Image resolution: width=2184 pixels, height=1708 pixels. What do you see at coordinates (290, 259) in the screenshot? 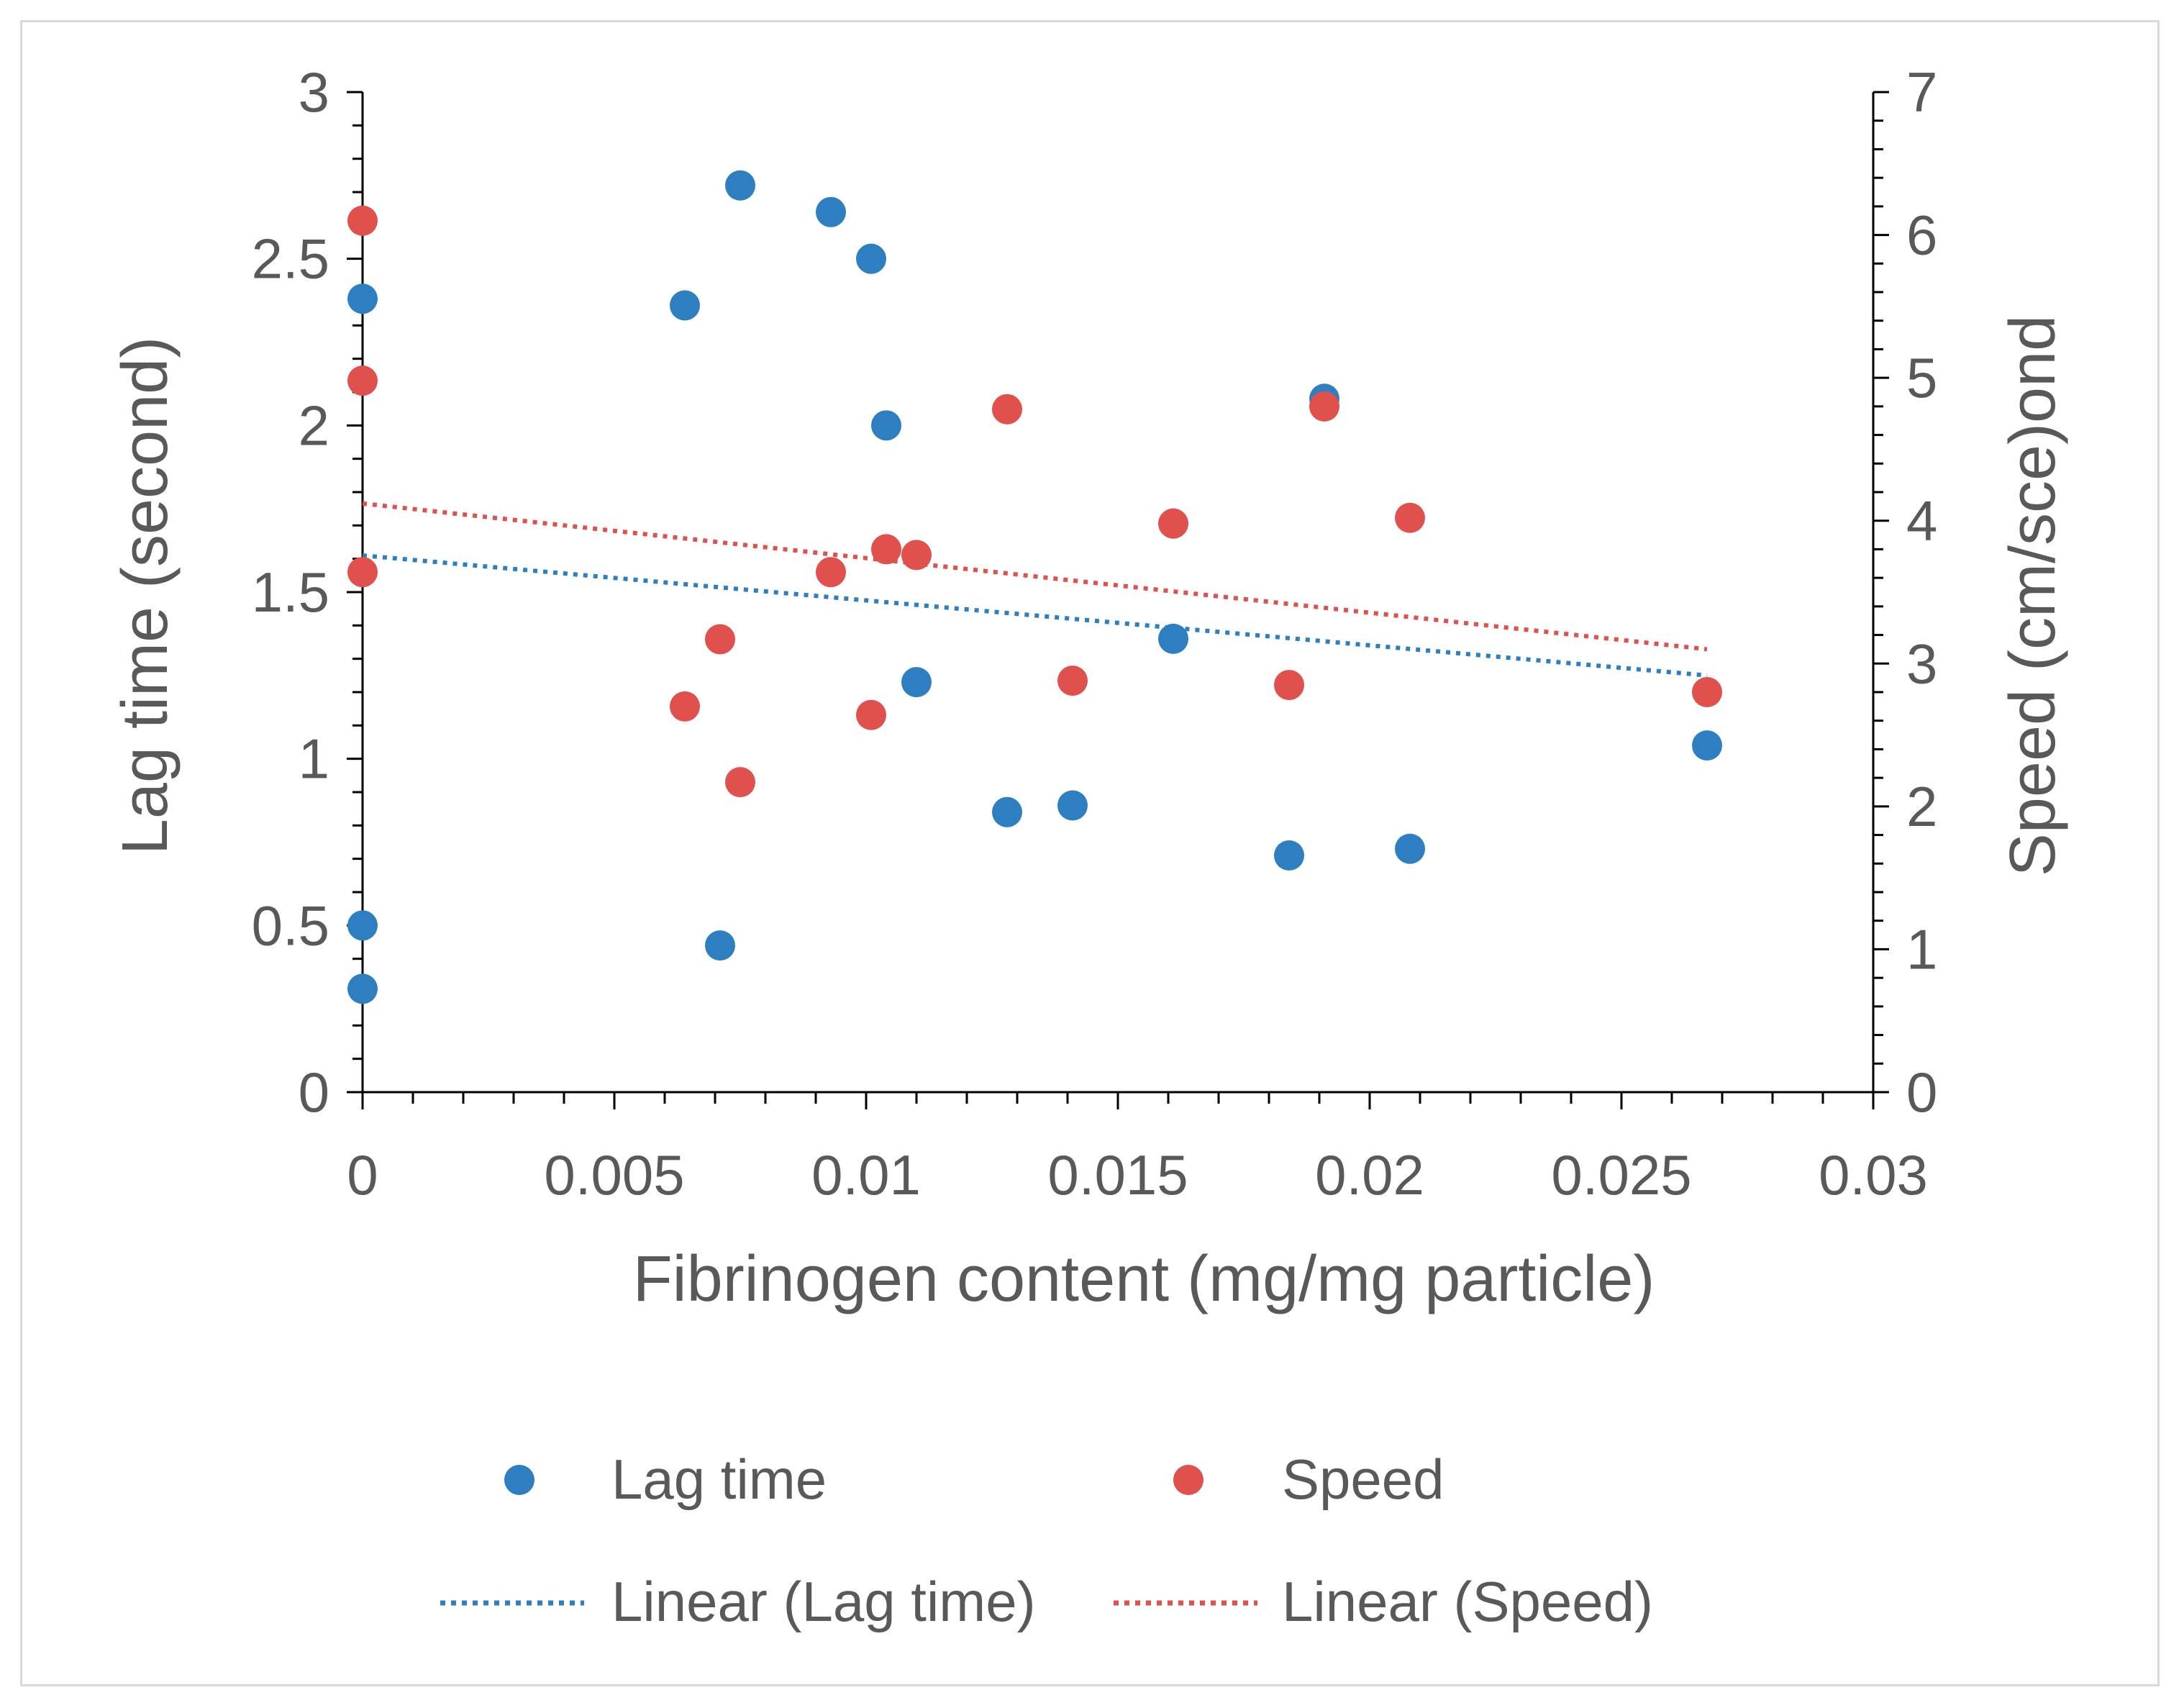
I see `y-tick-label: 2.5` at bounding box center [290, 259].